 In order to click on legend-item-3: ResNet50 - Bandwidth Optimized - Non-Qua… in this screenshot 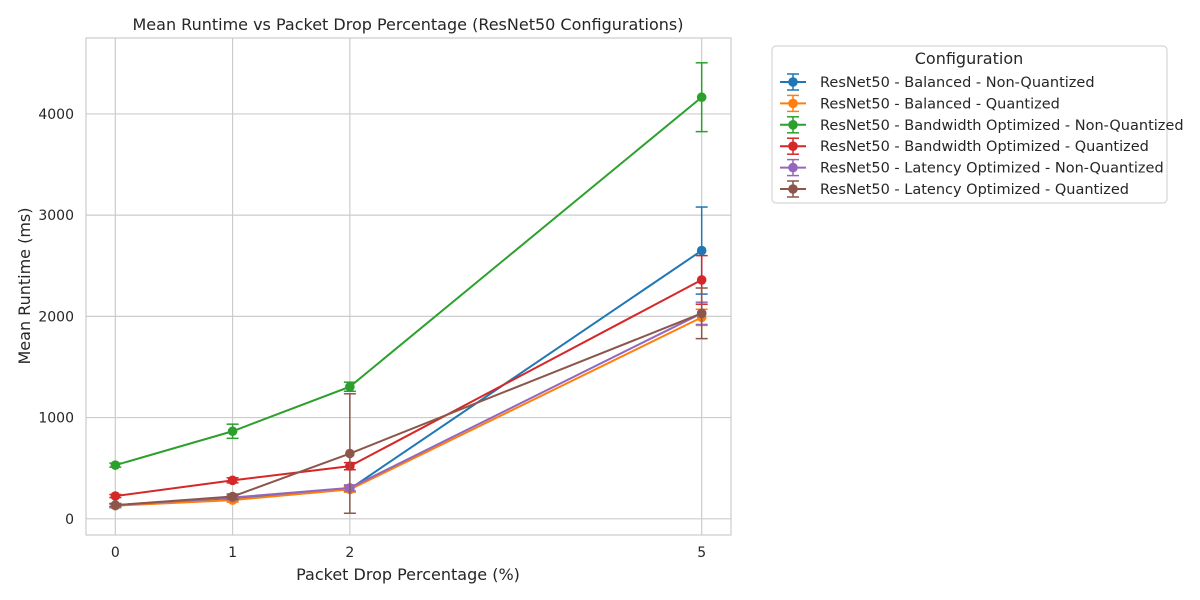, I will do `click(982, 125)`.